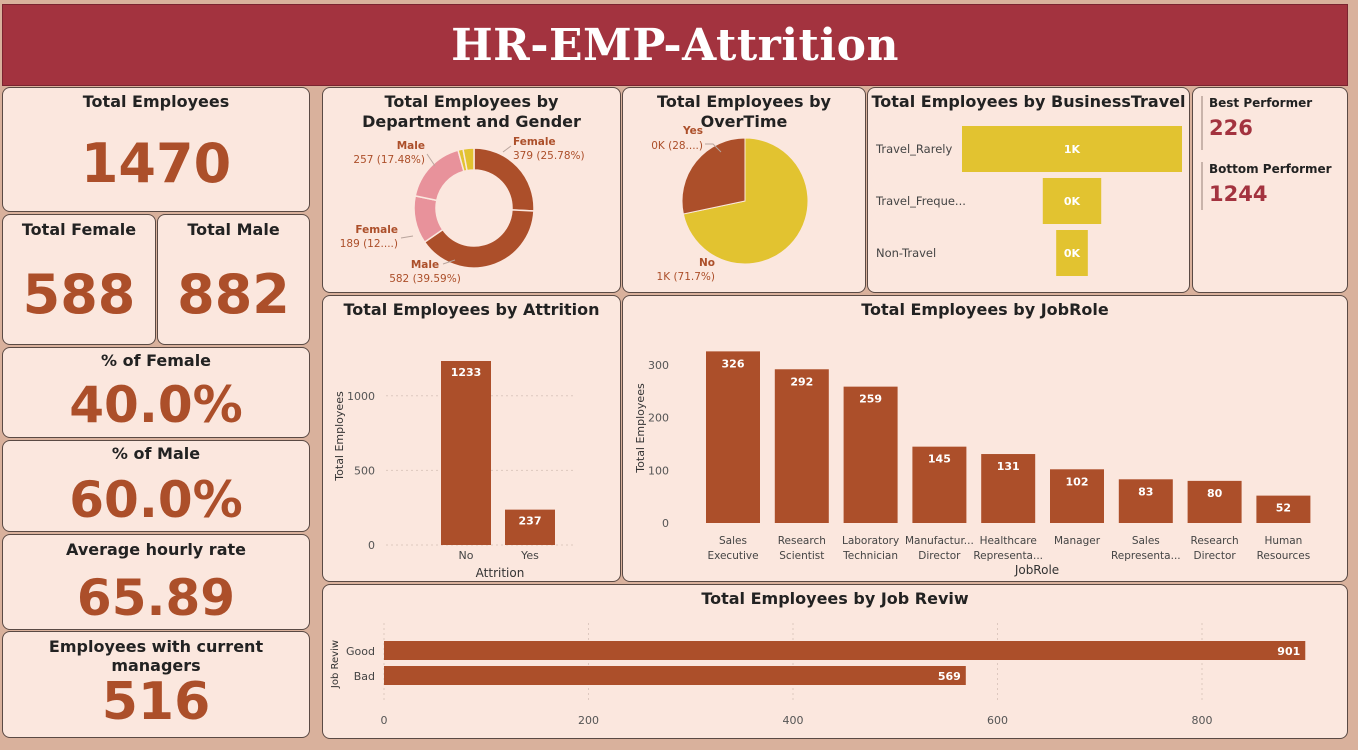 This screenshot has width=1358, height=750. I want to click on kpi-value: 65.89, so click(156, 598).